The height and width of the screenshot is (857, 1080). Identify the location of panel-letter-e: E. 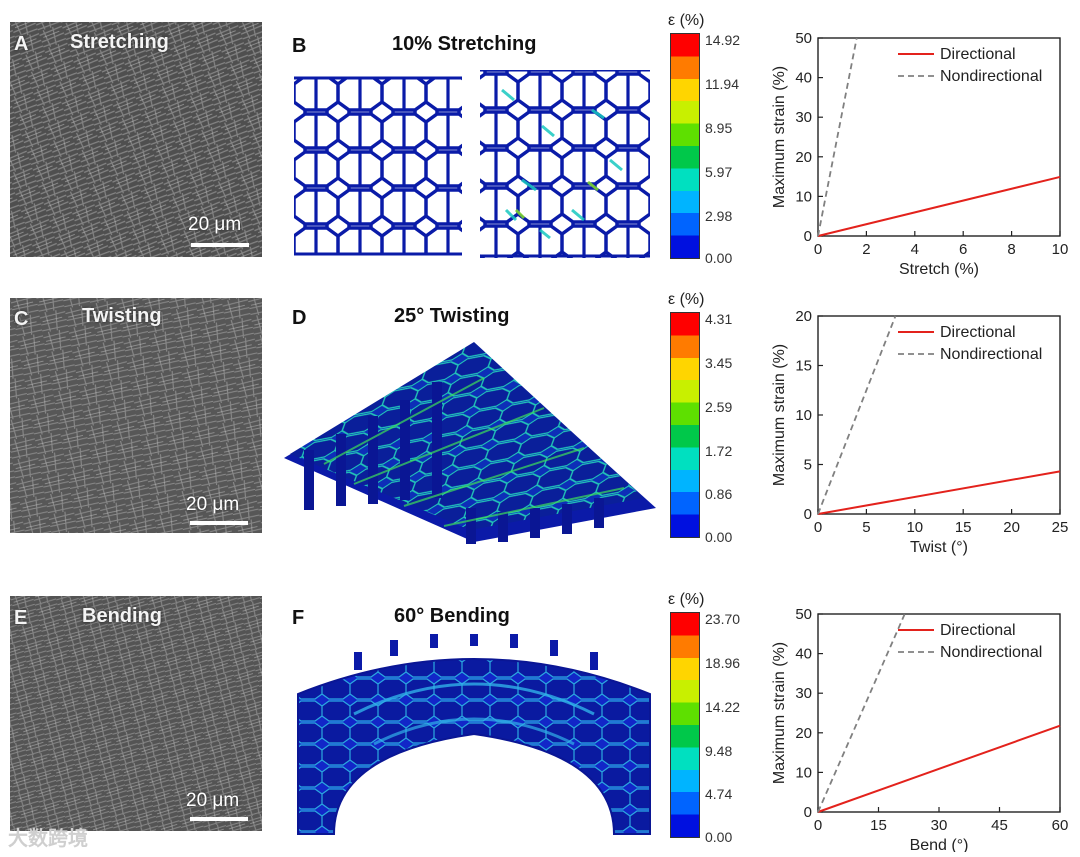
(21, 618).